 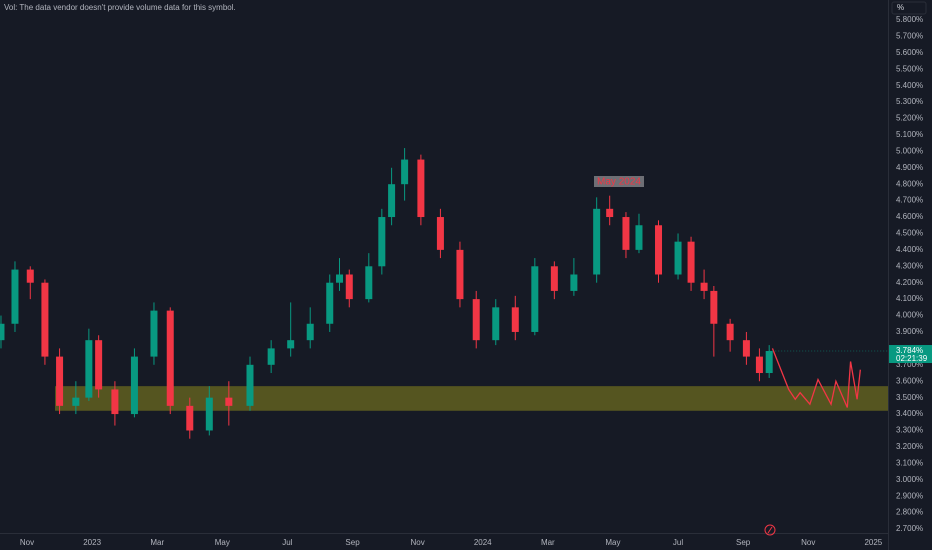 I want to click on y-tick-label: 2.800%, so click(x=909, y=512).